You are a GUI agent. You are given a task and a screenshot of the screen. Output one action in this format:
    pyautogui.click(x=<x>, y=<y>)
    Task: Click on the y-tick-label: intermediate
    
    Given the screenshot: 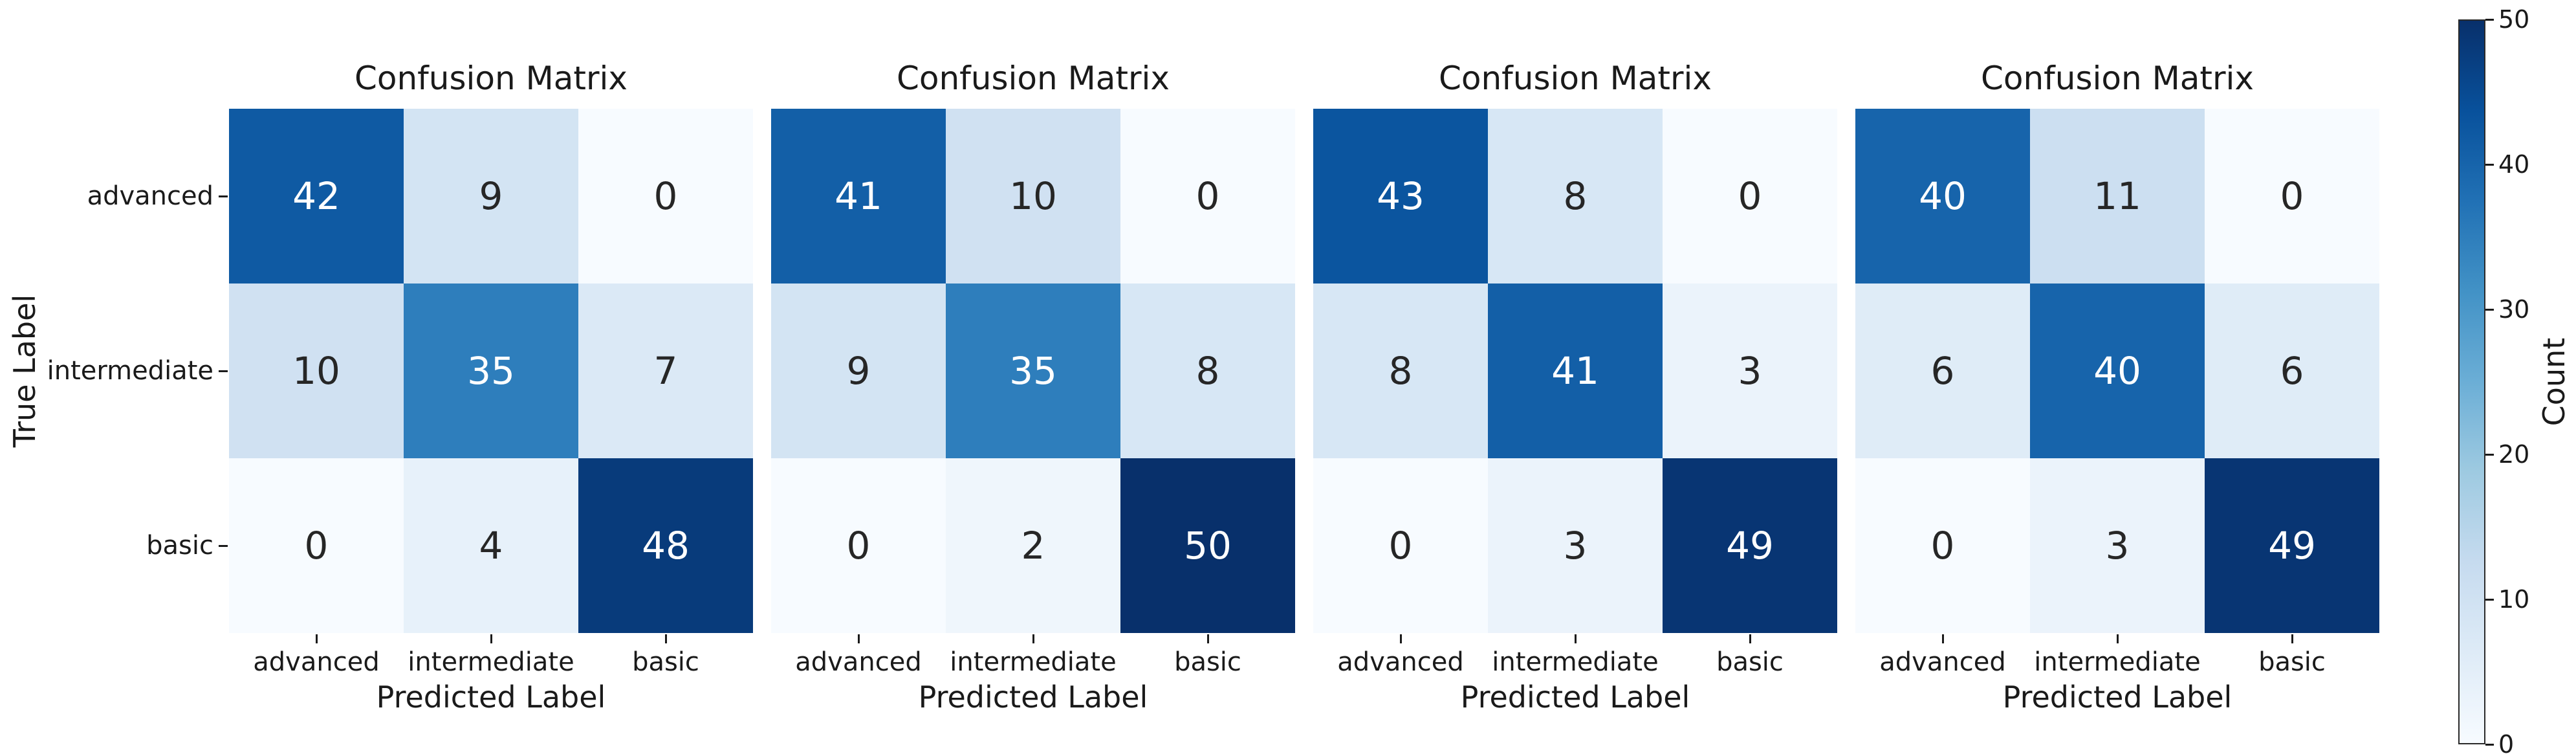 What is the action you would take?
    pyautogui.click(x=130, y=371)
    